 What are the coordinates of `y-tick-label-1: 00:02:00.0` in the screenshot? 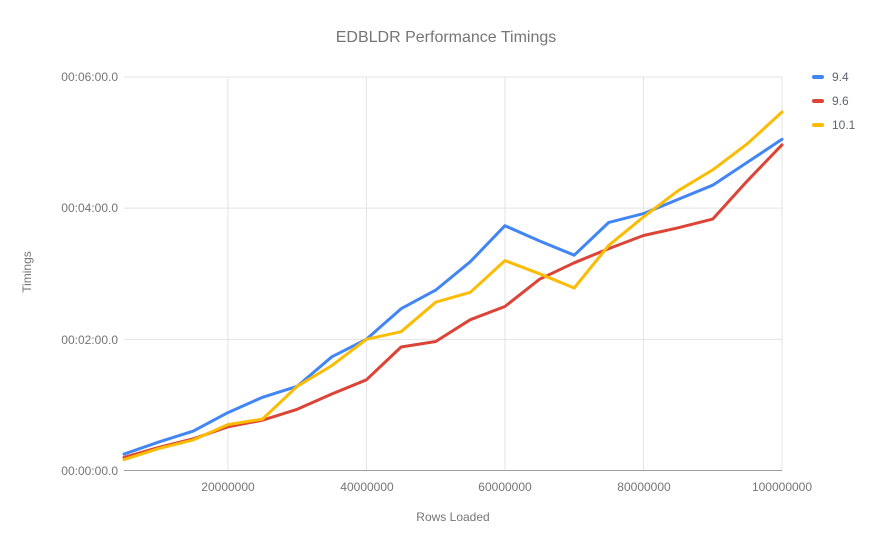 It's located at (89, 340).